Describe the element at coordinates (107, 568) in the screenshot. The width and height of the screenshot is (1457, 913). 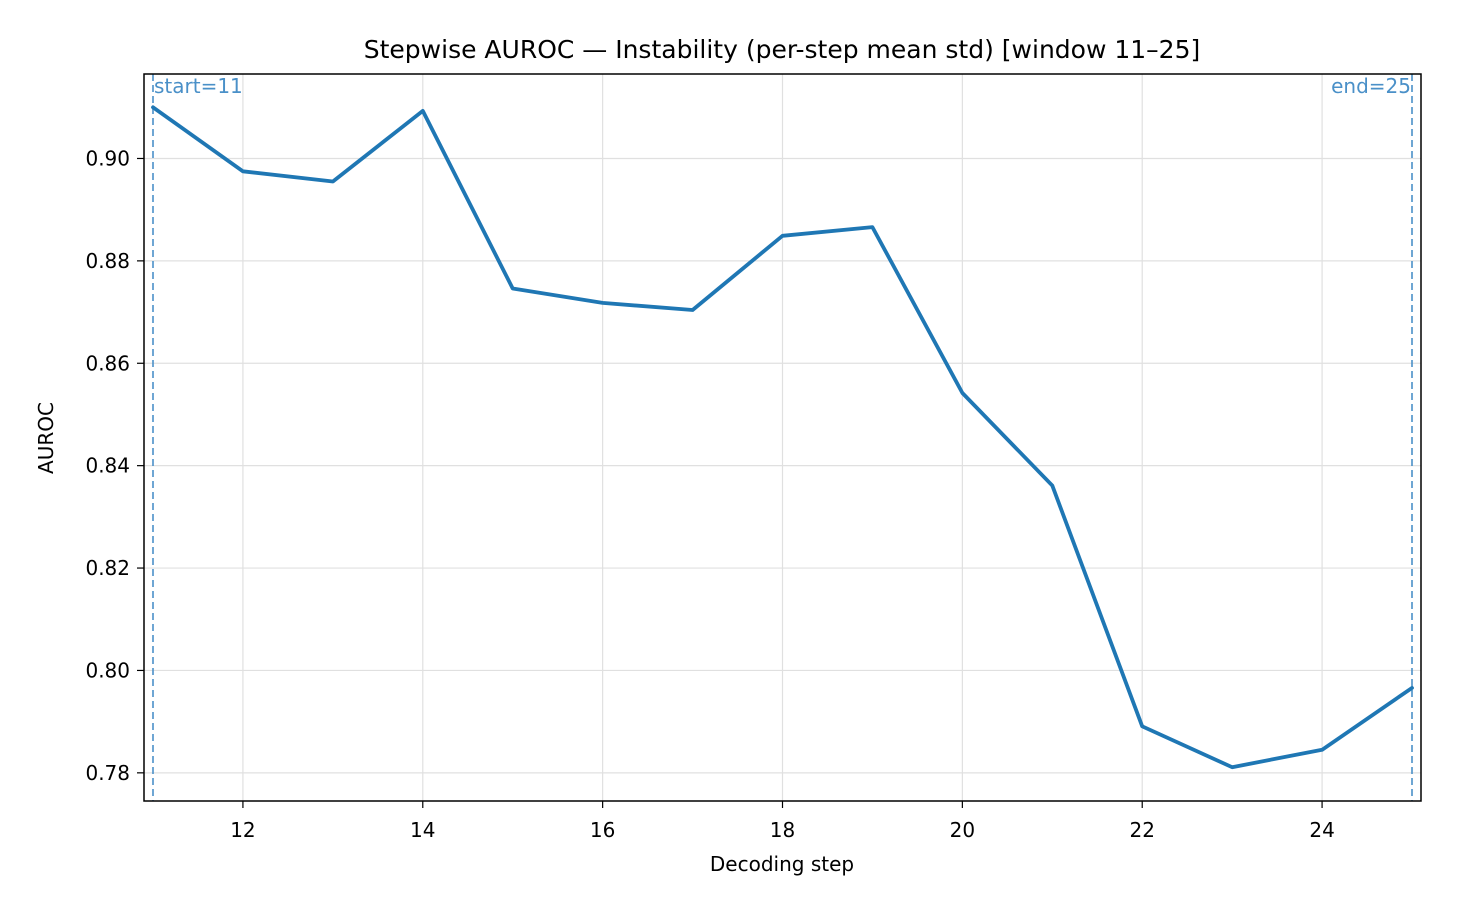
I see `y-tick-label: 0.82` at that location.